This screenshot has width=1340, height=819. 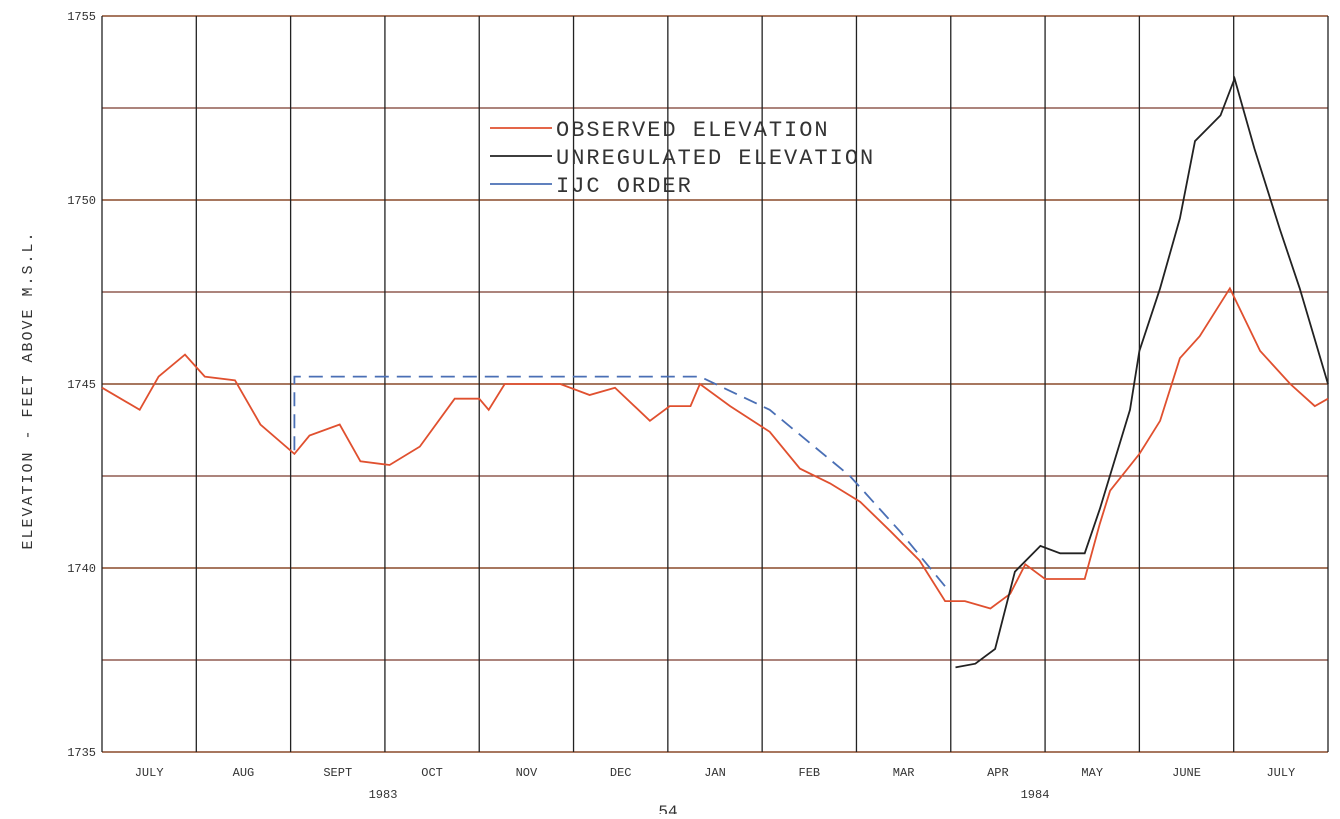 What do you see at coordinates (624, 186) in the screenshot?
I see `legend-label: IJC ORDER` at bounding box center [624, 186].